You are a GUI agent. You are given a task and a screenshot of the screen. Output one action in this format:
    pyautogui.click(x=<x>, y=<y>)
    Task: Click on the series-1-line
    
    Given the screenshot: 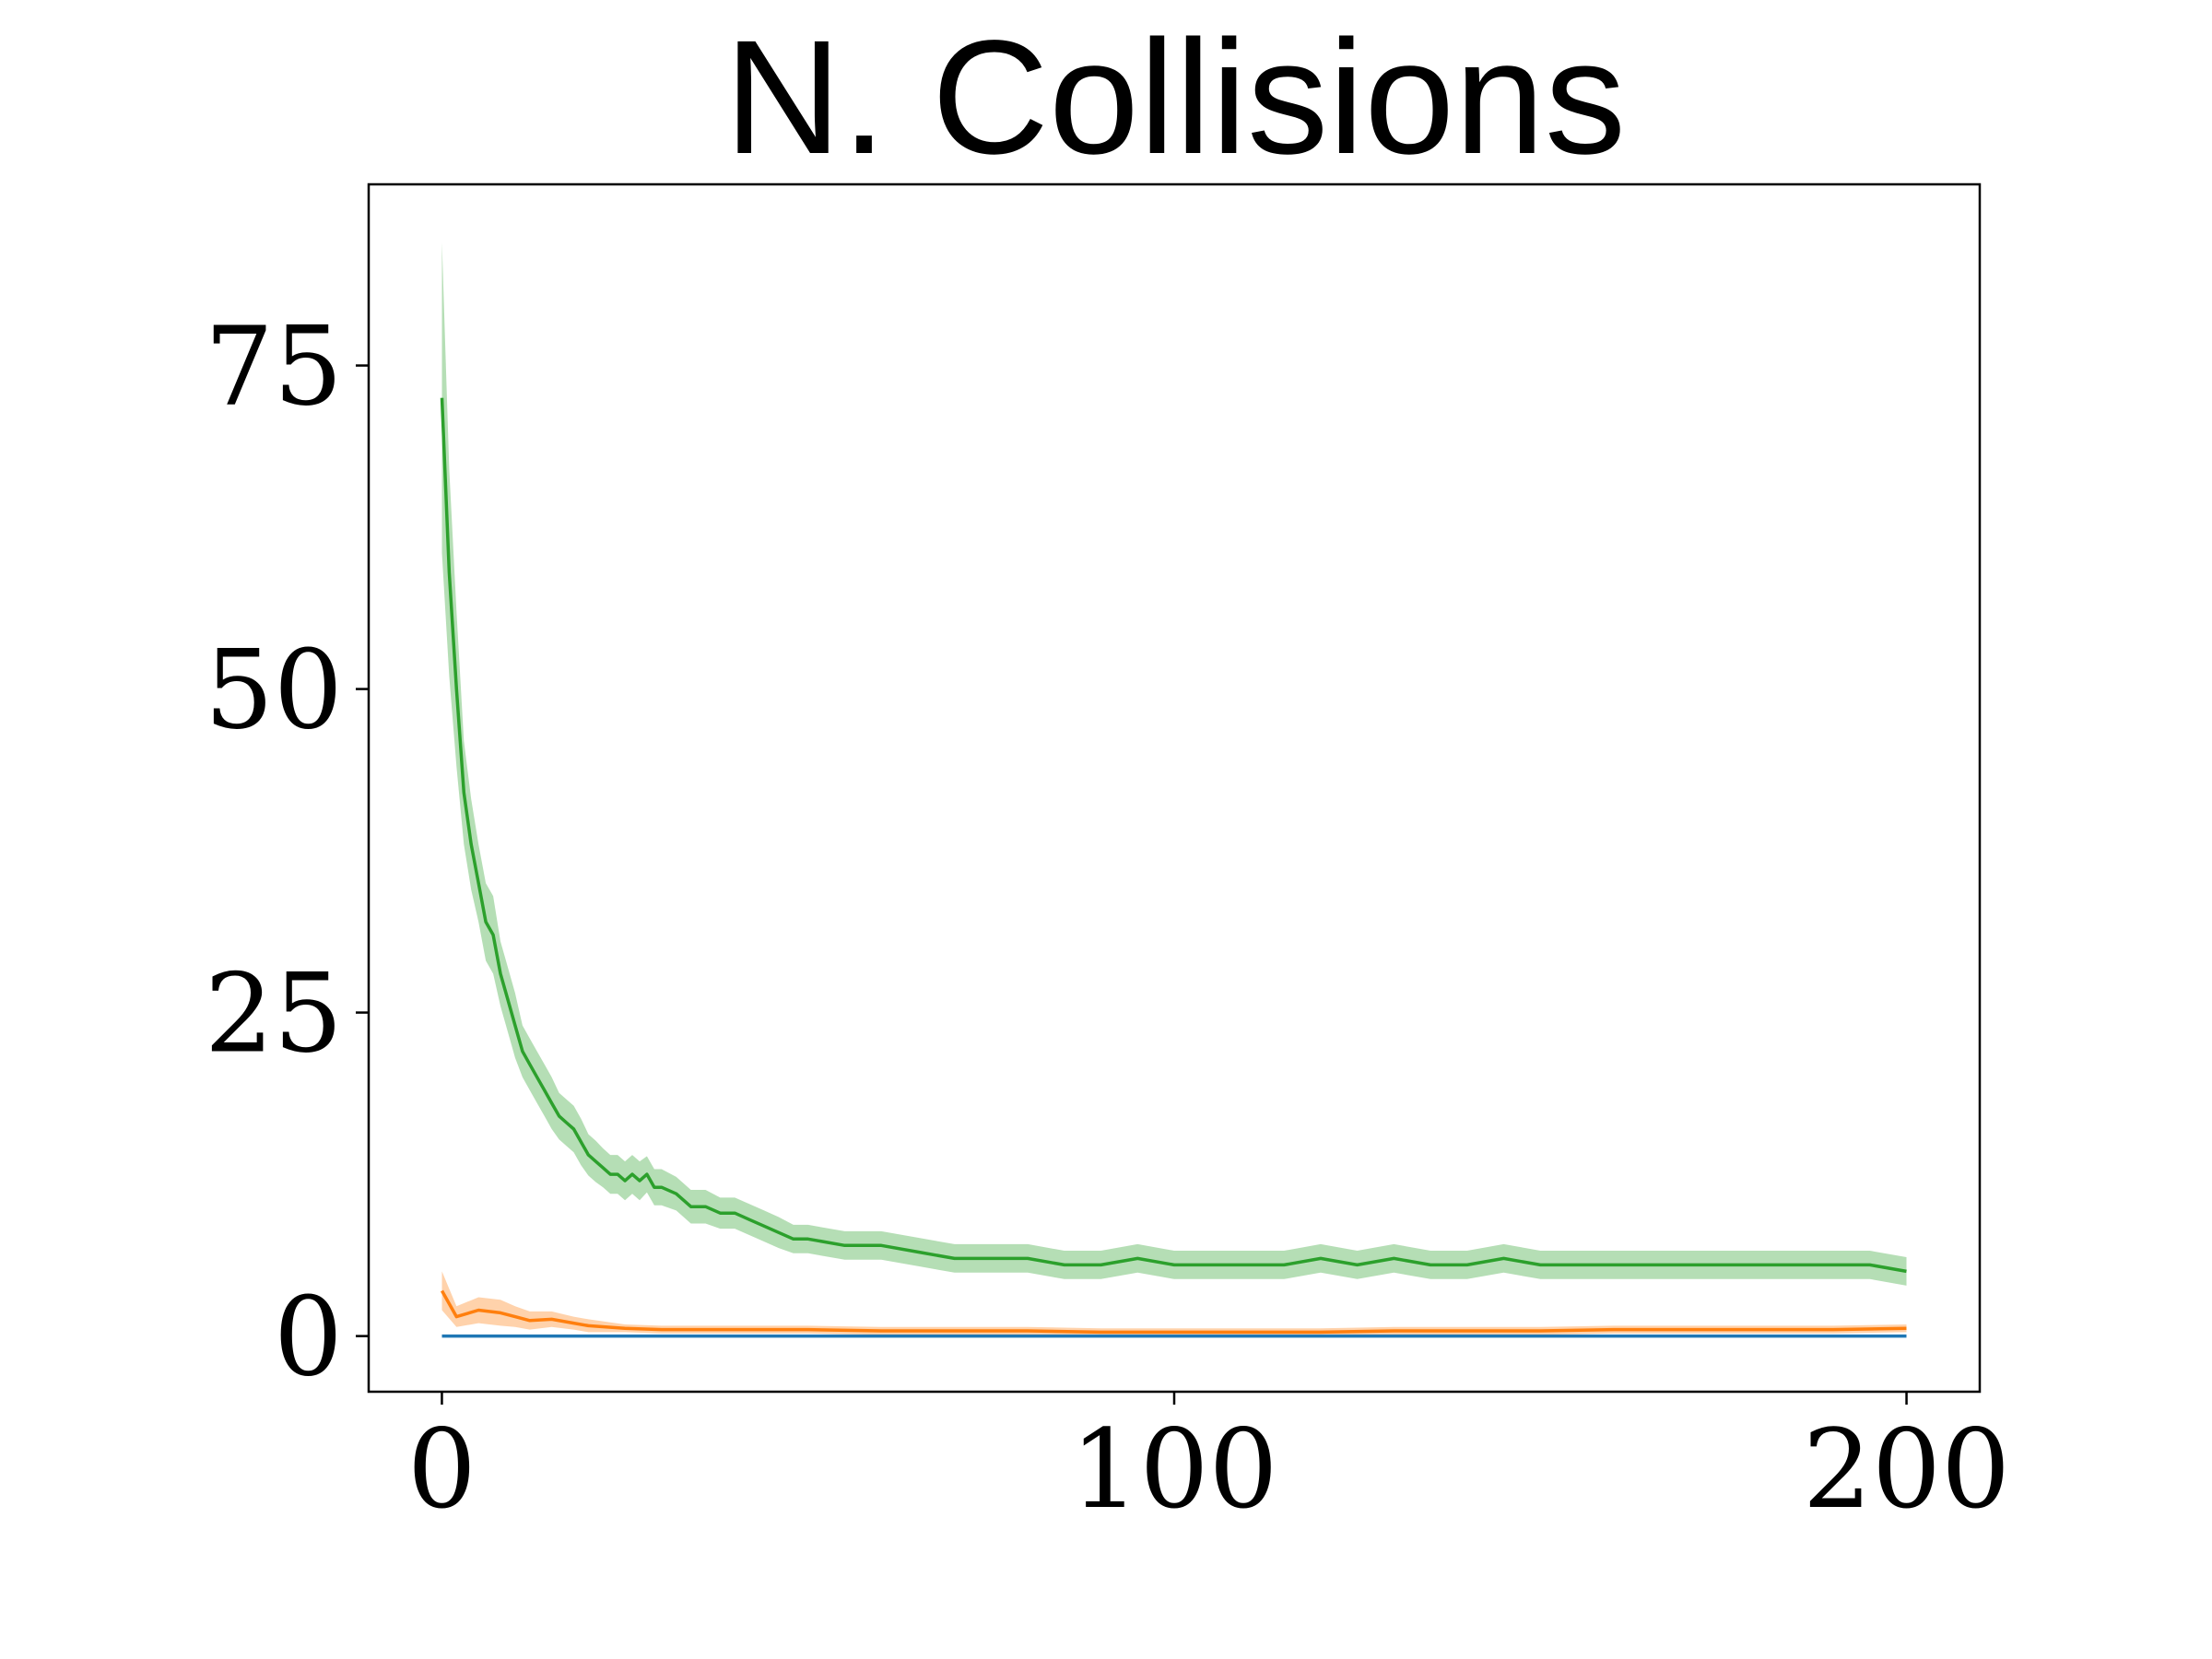 What is the action you would take?
    pyautogui.click(x=1173, y=1312)
    